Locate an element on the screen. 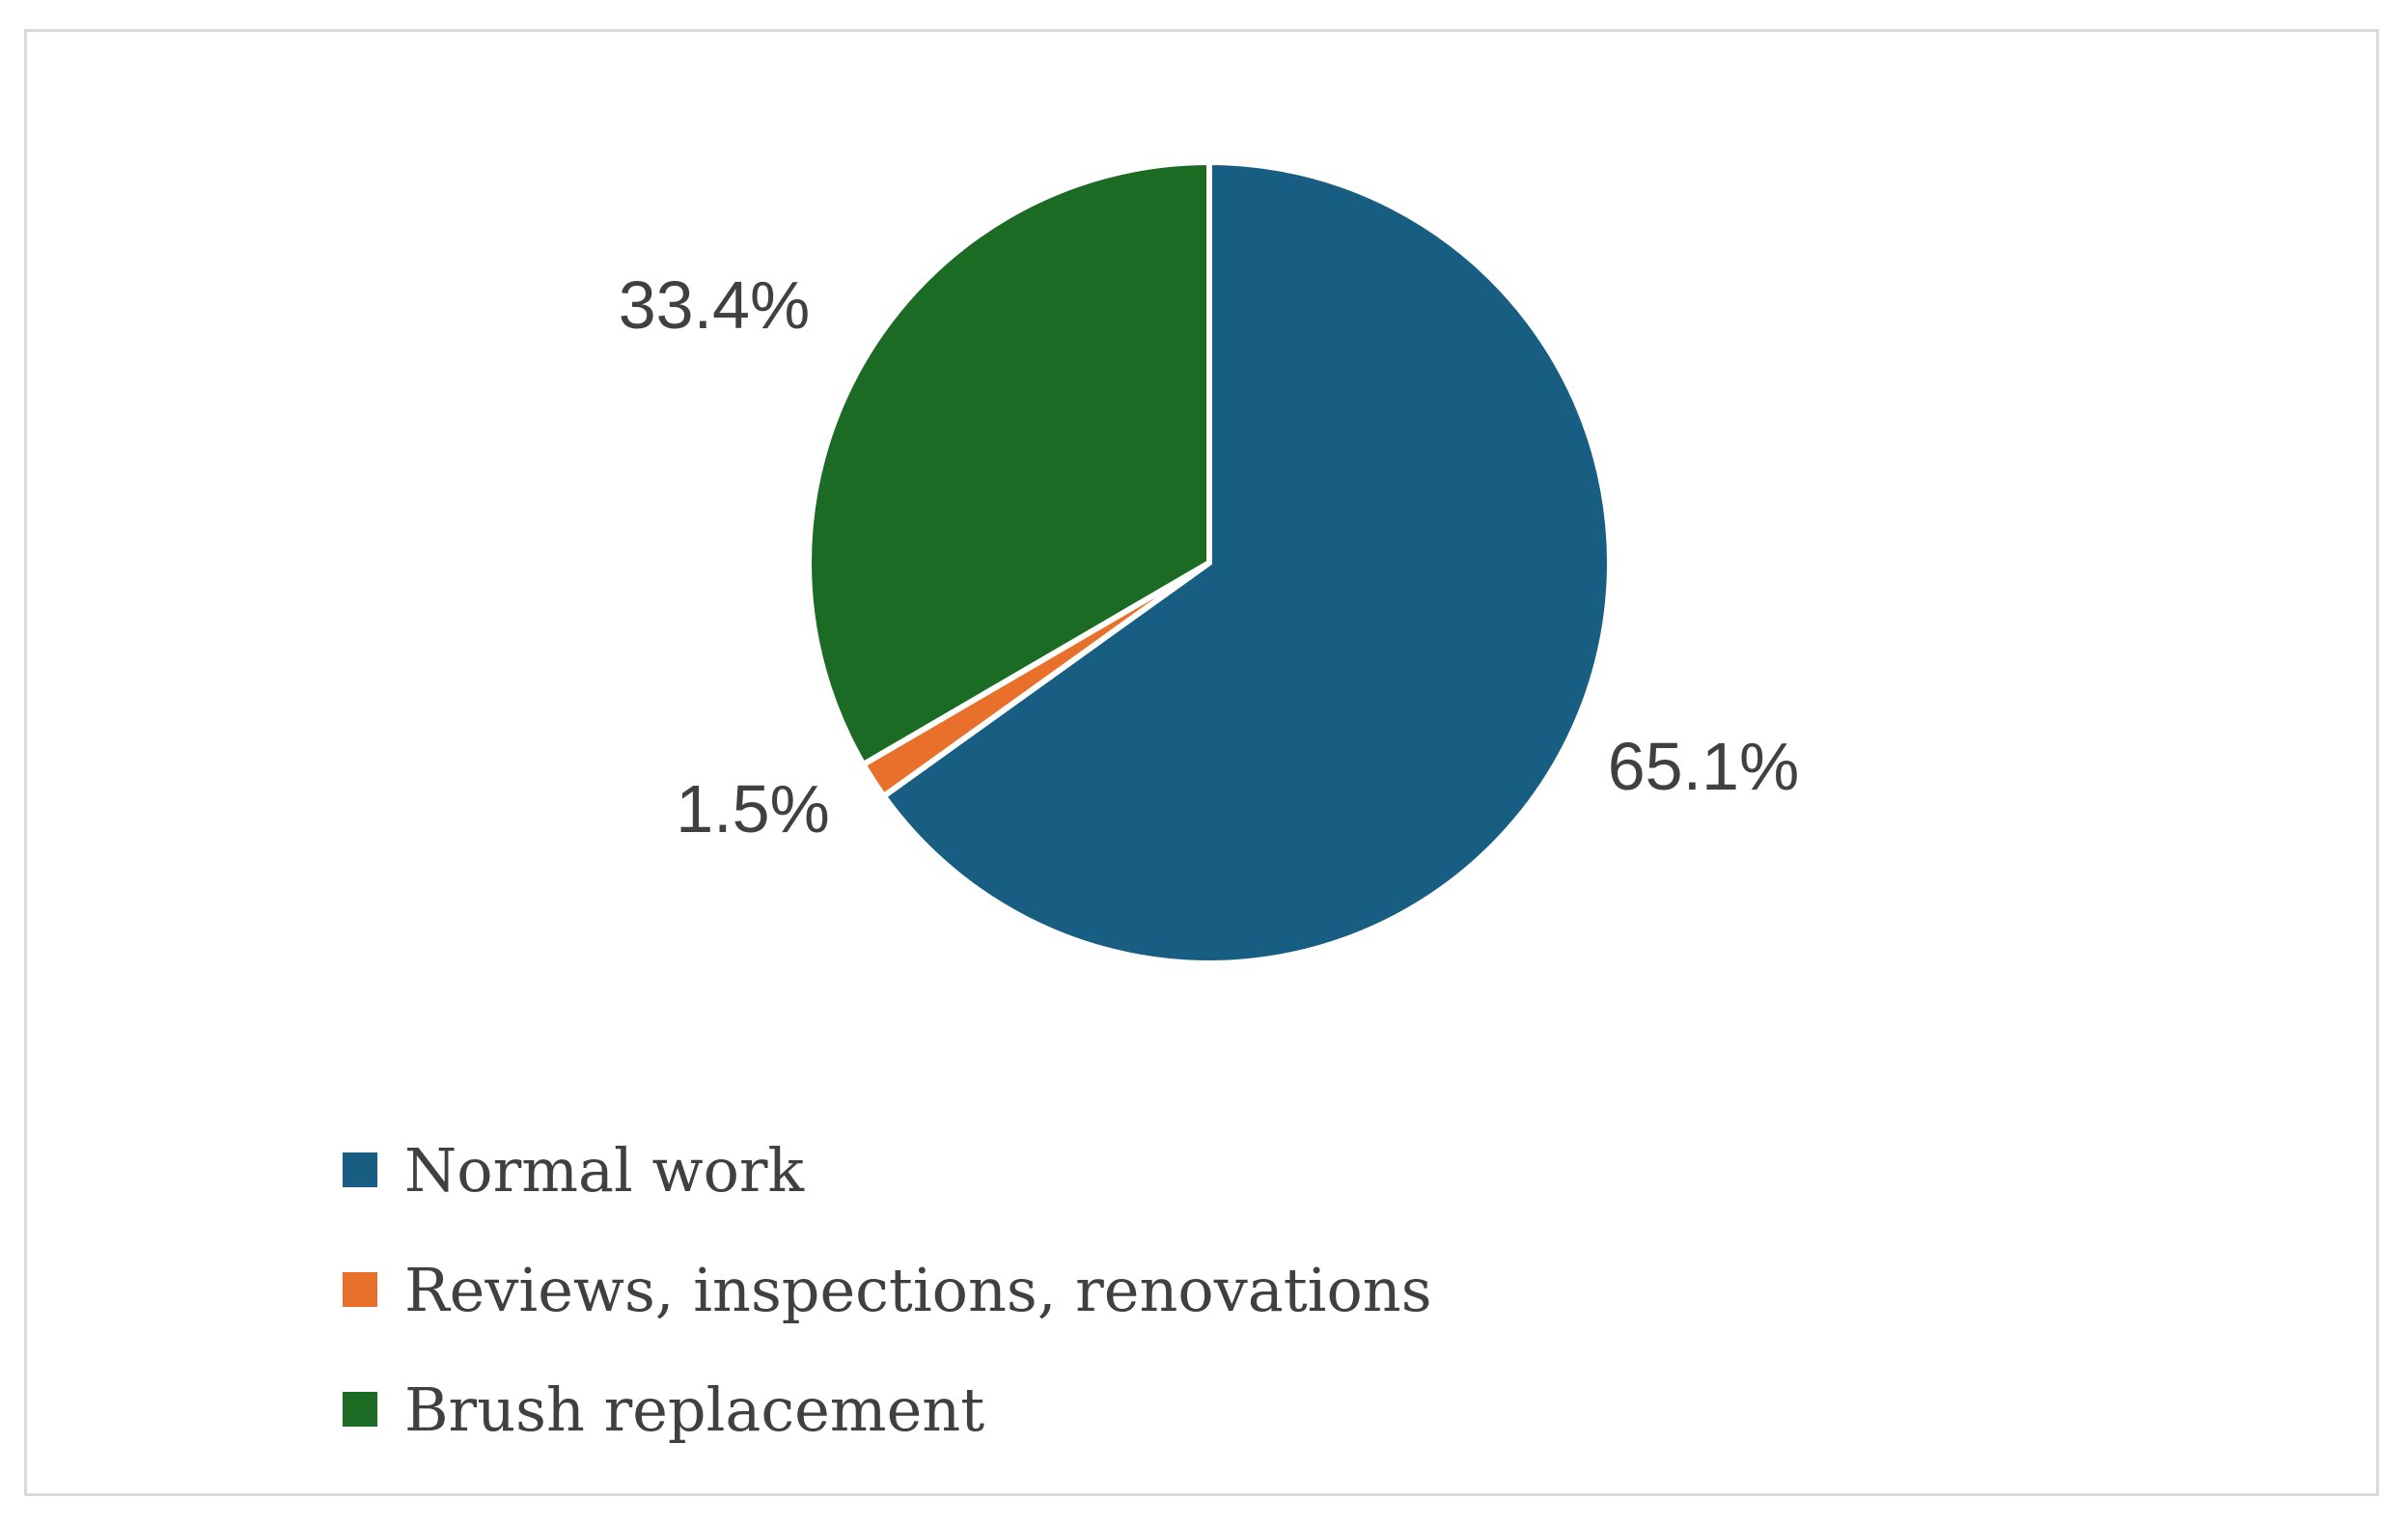 This screenshot has height=1527, width=2408. legend-item-reviews: Reviews, inspections, renovations is located at coordinates (888, 1289).